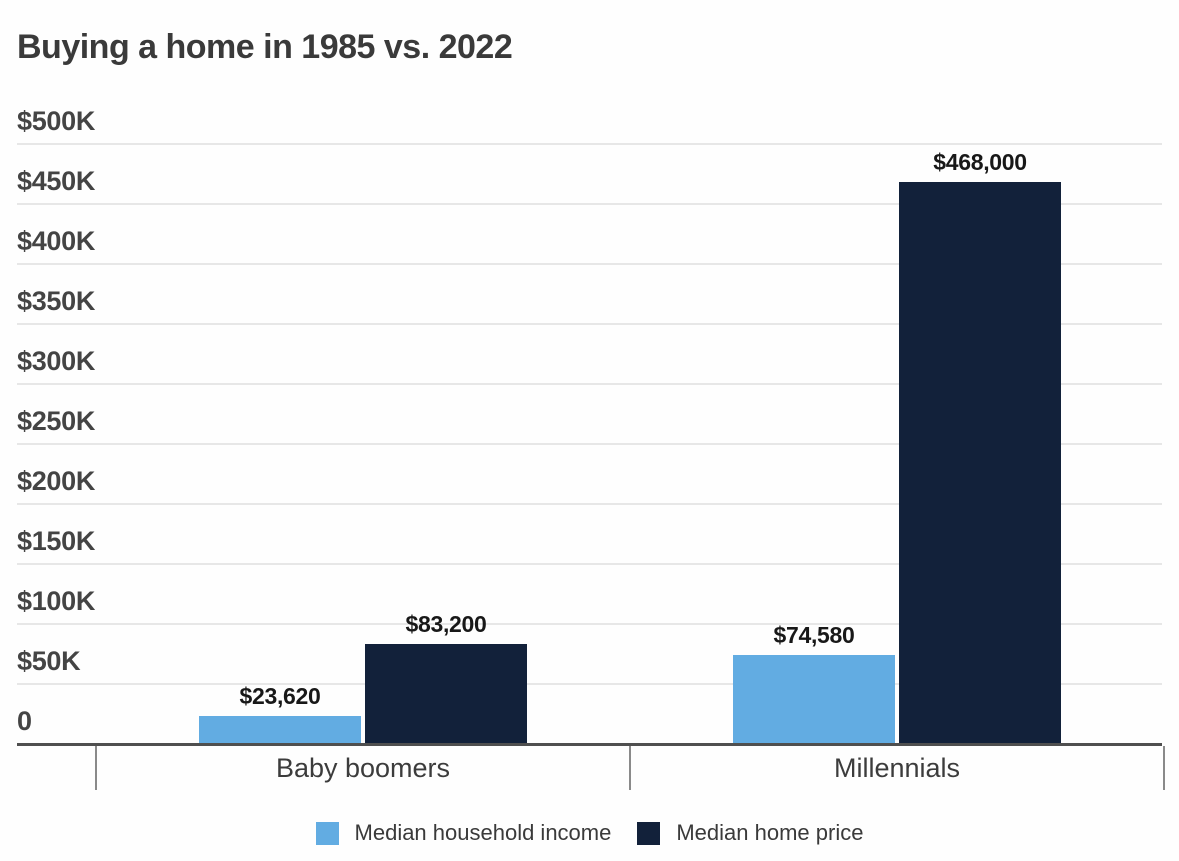  What do you see at coordinates (265, 47) in the screenshot?
I see `chart-title: Buying a home in 1985 vs. 2022` at bounding box center [265, 47].